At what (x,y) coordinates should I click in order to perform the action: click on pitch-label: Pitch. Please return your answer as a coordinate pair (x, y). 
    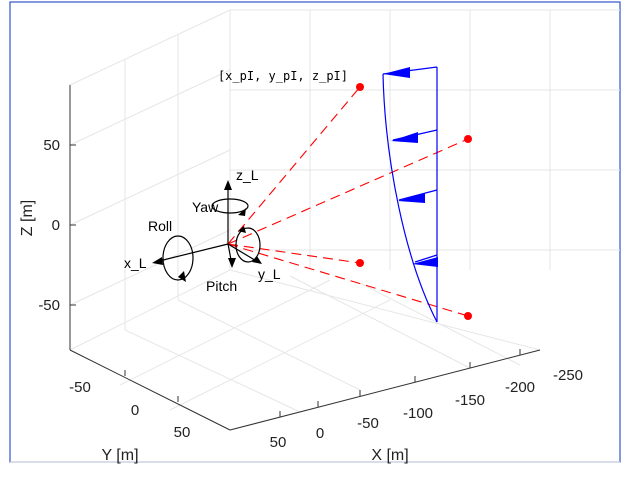
    Looking at the image, I should click on (221, 286).